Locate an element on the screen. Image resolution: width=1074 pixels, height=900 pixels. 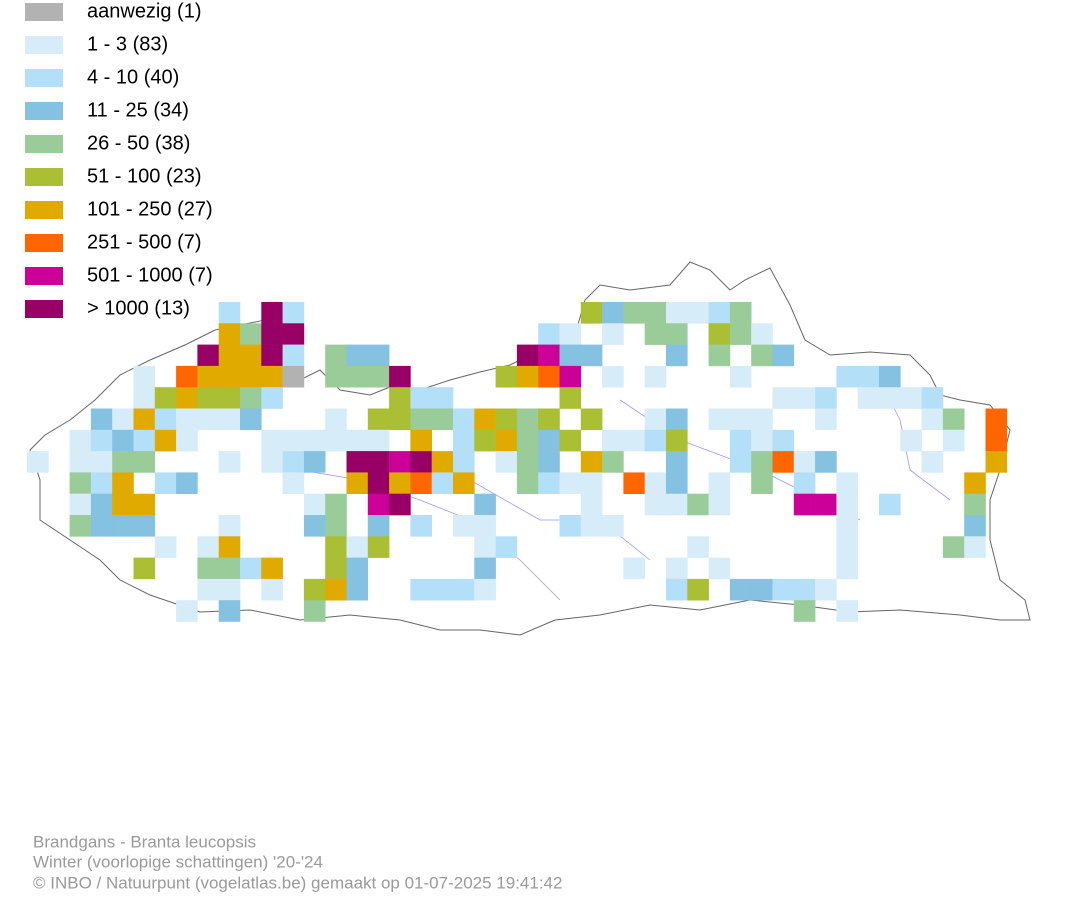
legend-label: 101 - 250 (27) is located at coordinates (150, 209).